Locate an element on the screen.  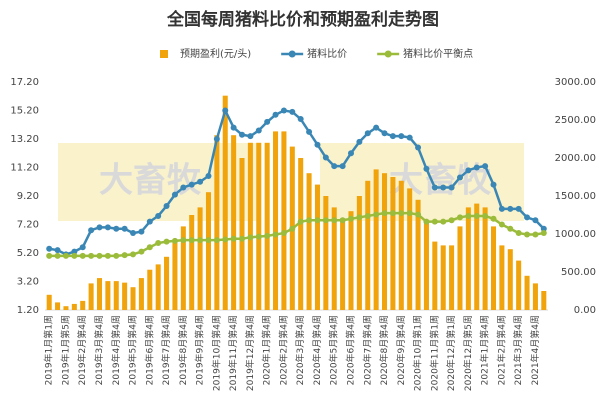
x-tick-label: 2021年1月第4周 is located at coordinates (485, 350).